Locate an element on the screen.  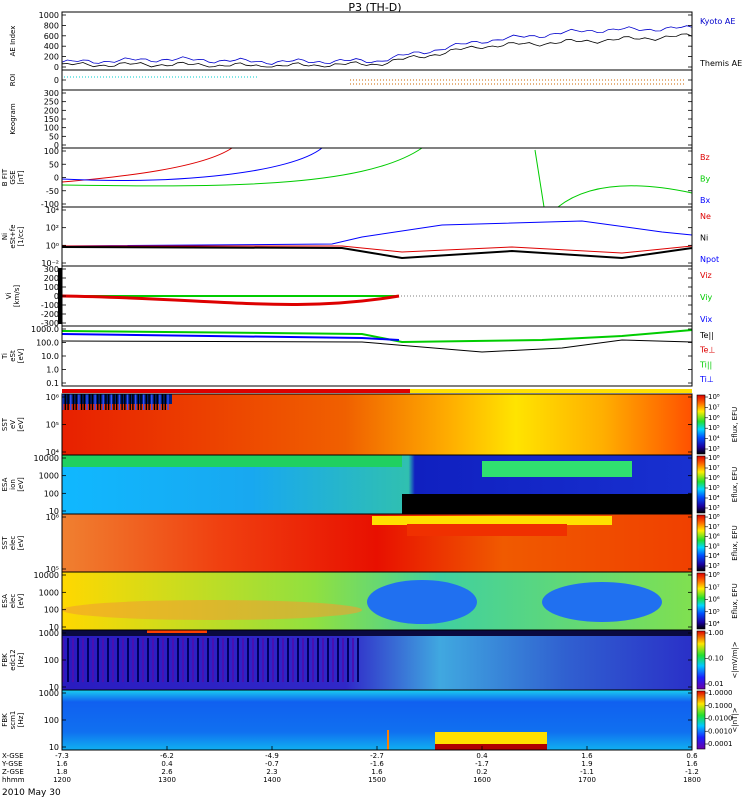
colorbar-title-fbk1: <|mV/m|> is located at coordinates (735, 659).